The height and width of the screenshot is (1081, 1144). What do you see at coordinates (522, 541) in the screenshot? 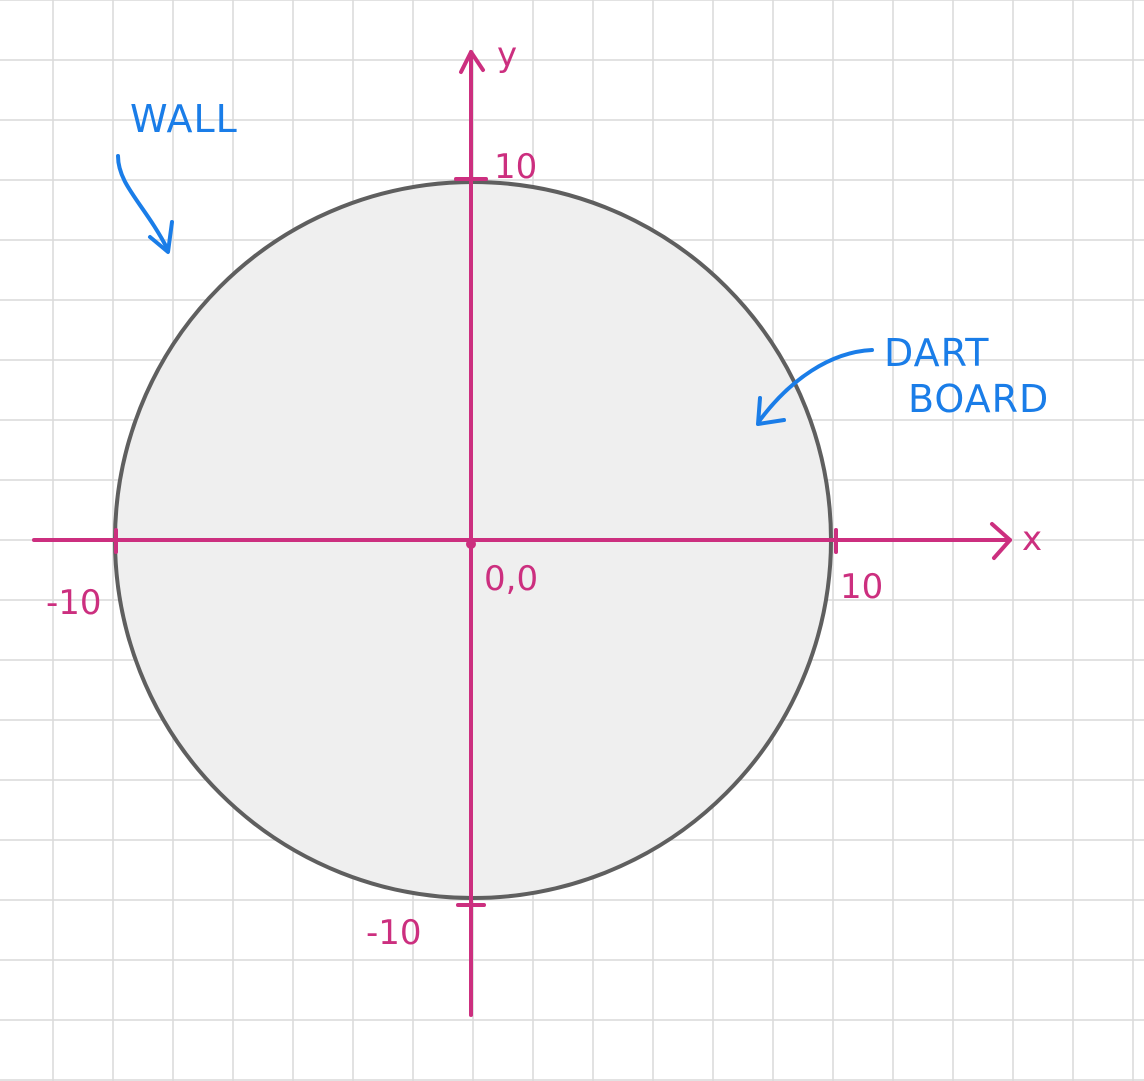
I see `x-axis` at bounding box center [522, 541].